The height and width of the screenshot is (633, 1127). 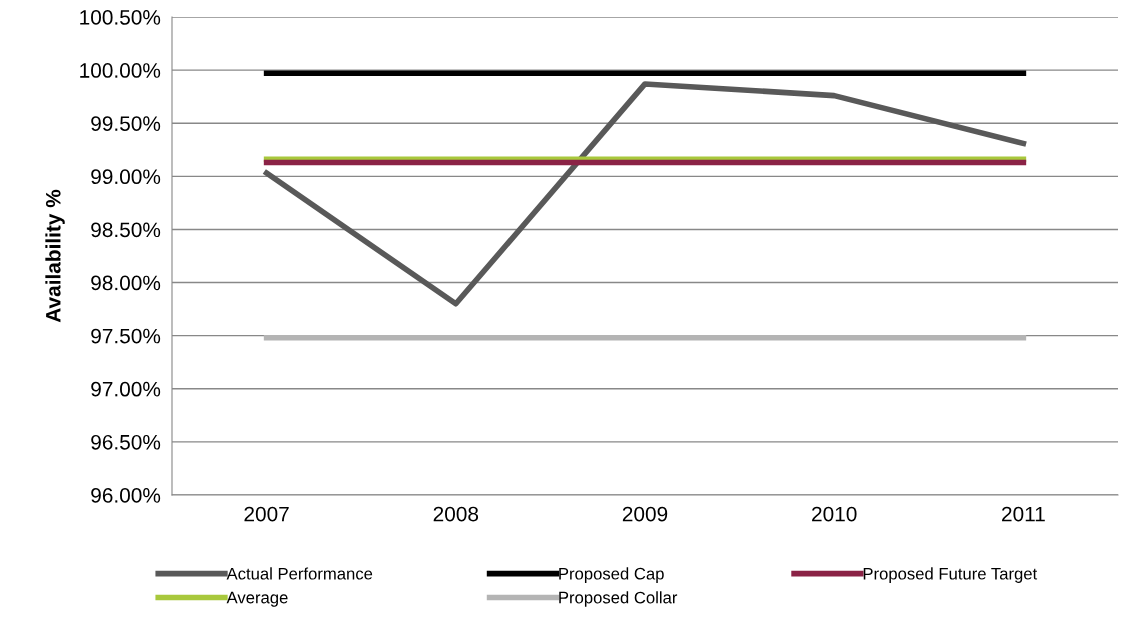 I want to click on legend-label: Average, so click(x=257, y=599).